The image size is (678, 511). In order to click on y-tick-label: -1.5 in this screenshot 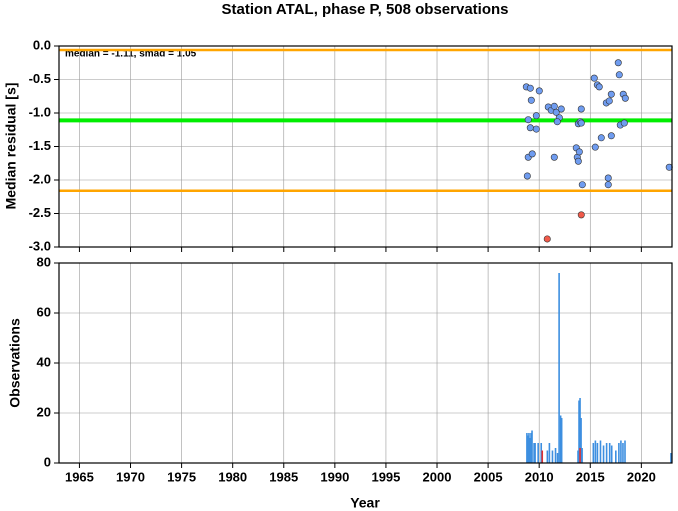, I will do `click(40, 145)`.